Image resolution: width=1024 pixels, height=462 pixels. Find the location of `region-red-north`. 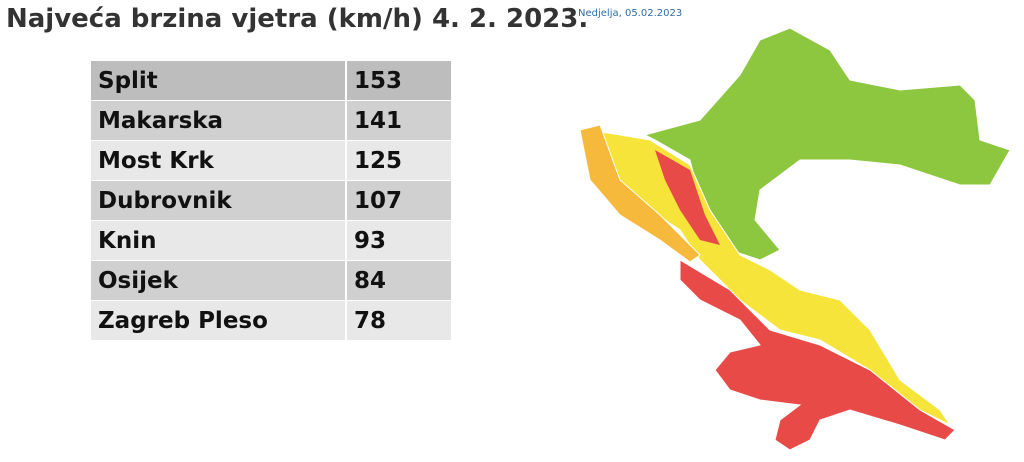

region-red-north is located at coordinates (687, 197).